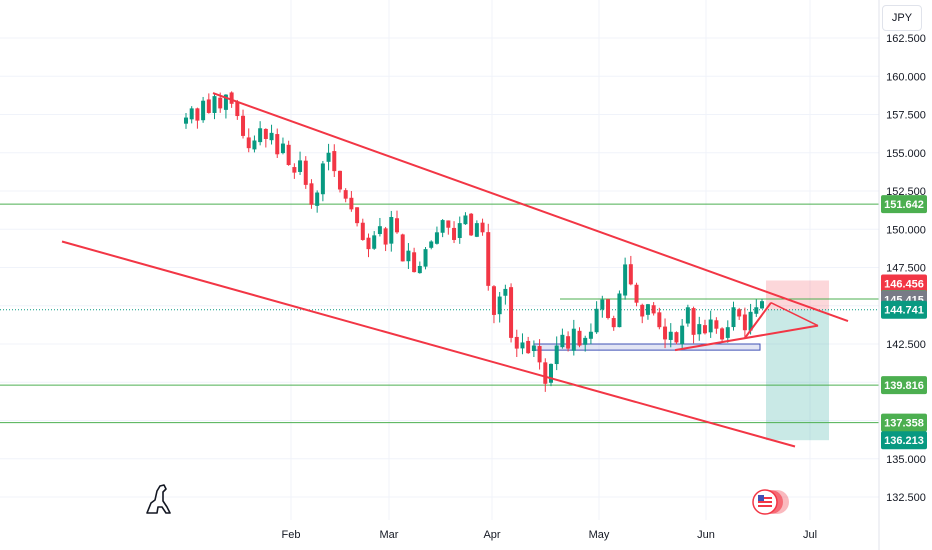 The height and width of the screenshot is (550, 932). Describe the element at coordinates (550, 535) in the screenshot. I see `time-axis: Feb Mar Apr May Jun Jul` at that location.